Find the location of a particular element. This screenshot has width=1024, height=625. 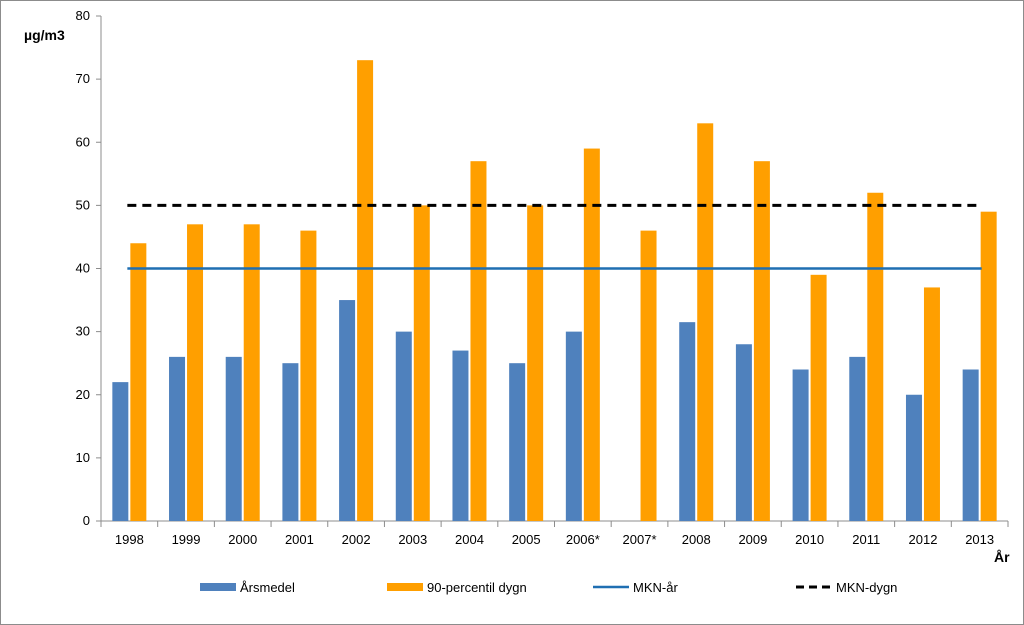

y-tick-label: 20 is located at coordinates (83, 394).